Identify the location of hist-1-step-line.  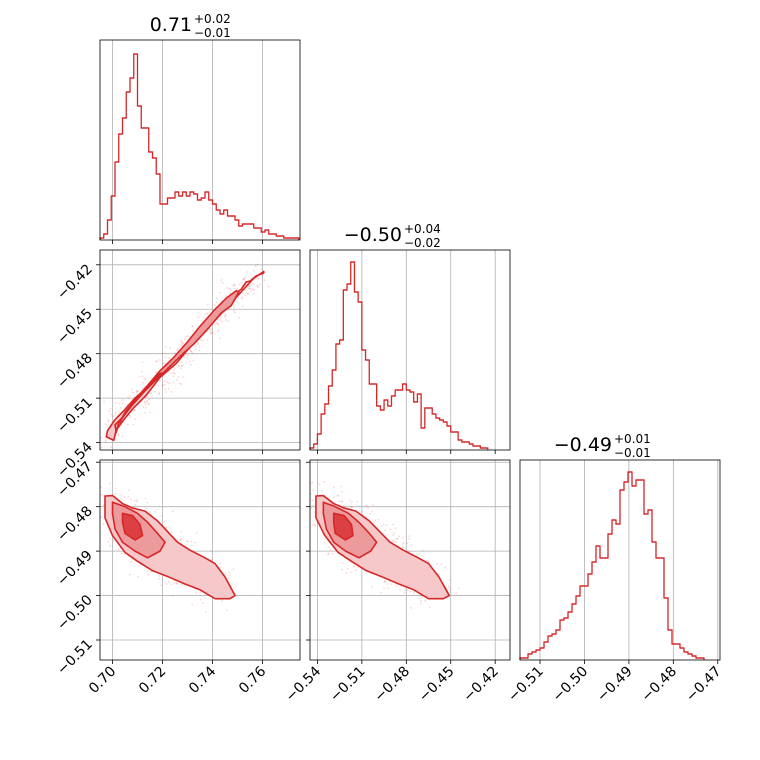
(399, 355).